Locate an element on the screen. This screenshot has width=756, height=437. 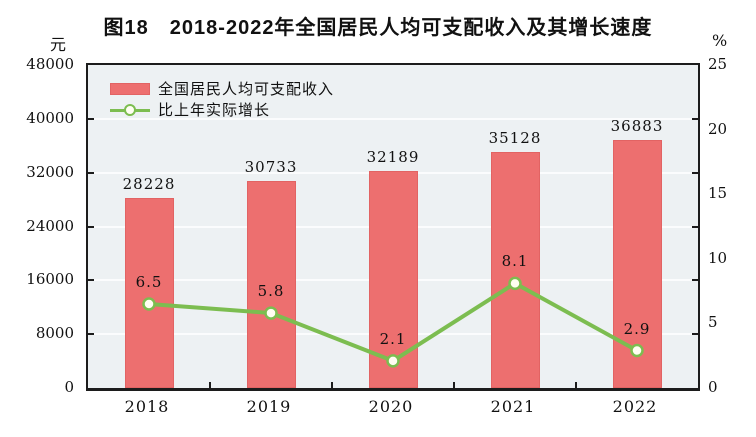
bar-value-label: 35128 is located at coordinates (515, 137).